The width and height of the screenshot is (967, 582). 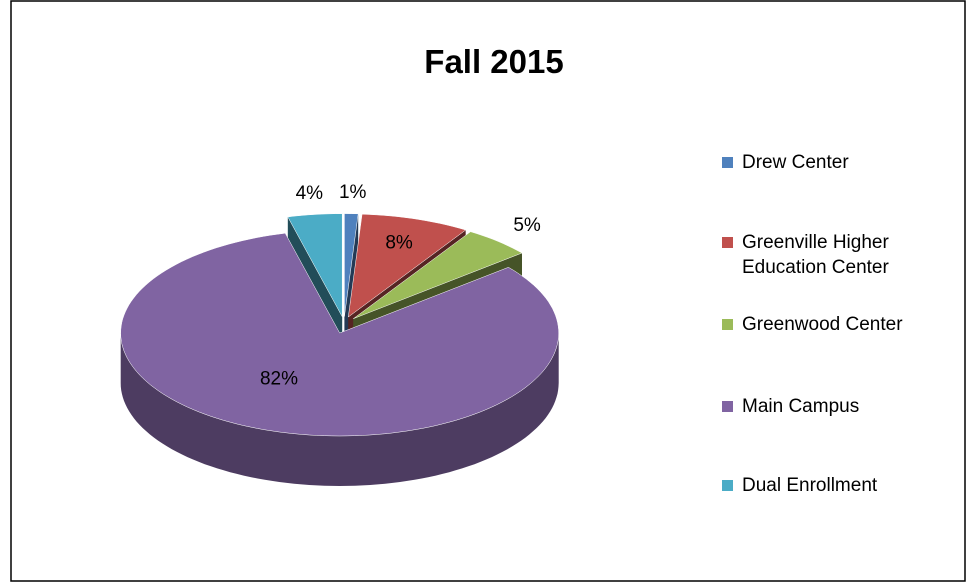 What do you see at coordinates (822, 324) in the screenshot?
I see `legend-label: Greenwood Center` at bounding box center [822, 324].